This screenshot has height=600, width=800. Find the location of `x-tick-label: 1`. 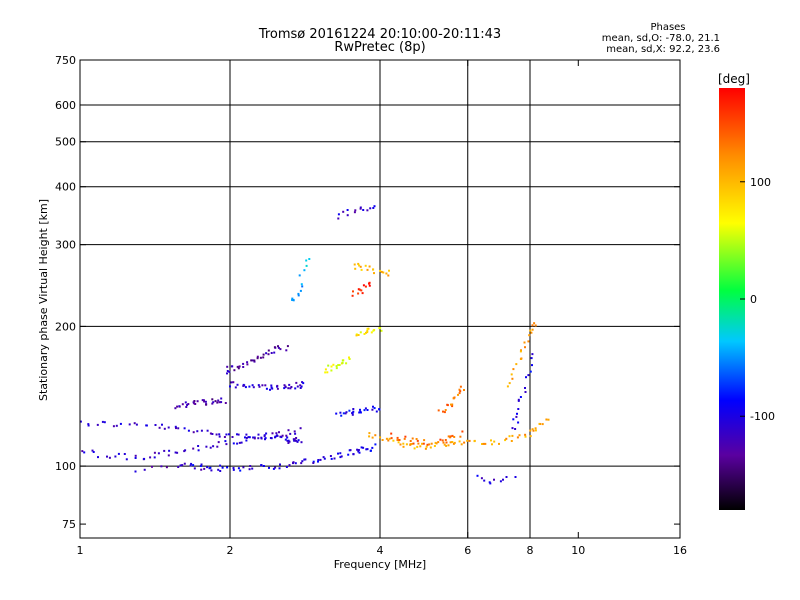

x-tick-label: 1 is located at coordinates (80, 550).